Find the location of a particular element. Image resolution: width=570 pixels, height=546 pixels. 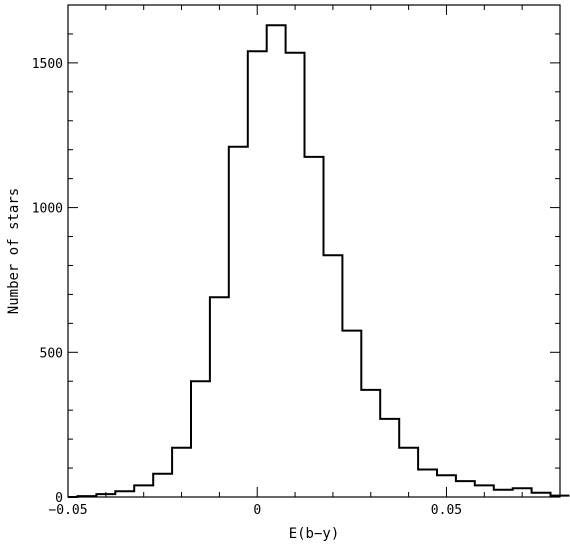

y-tick-label: 1500 is located at coordinates (47, 64).